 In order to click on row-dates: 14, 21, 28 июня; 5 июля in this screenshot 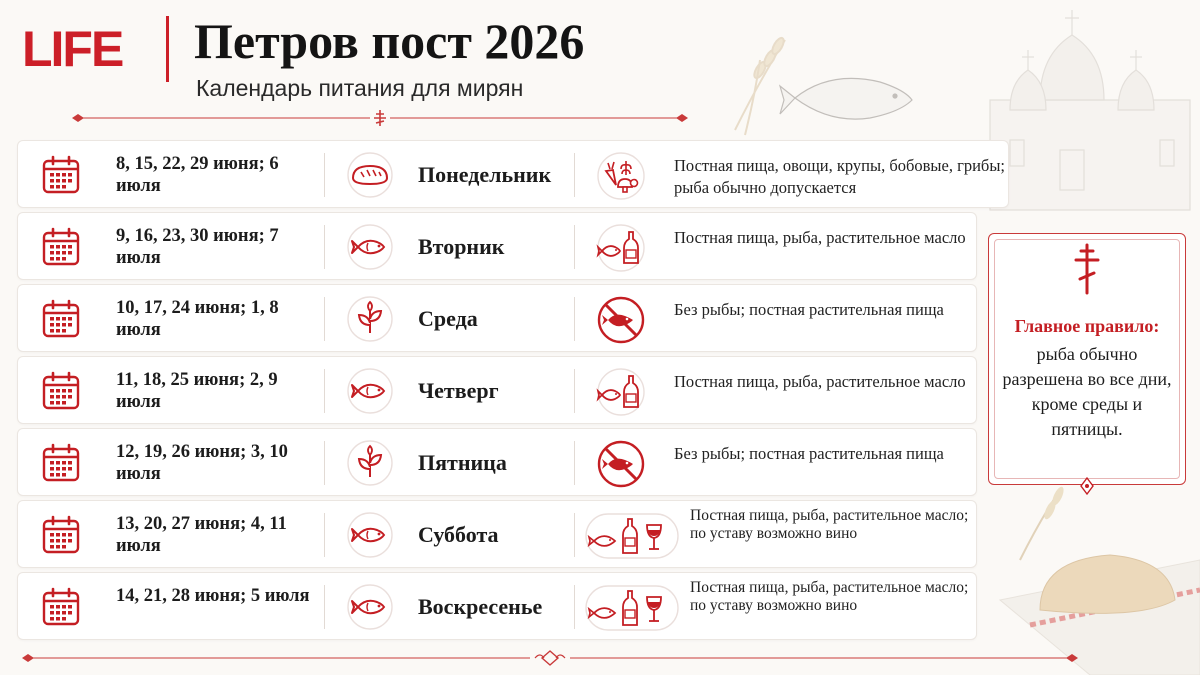, I will do `click(213, 596)`.